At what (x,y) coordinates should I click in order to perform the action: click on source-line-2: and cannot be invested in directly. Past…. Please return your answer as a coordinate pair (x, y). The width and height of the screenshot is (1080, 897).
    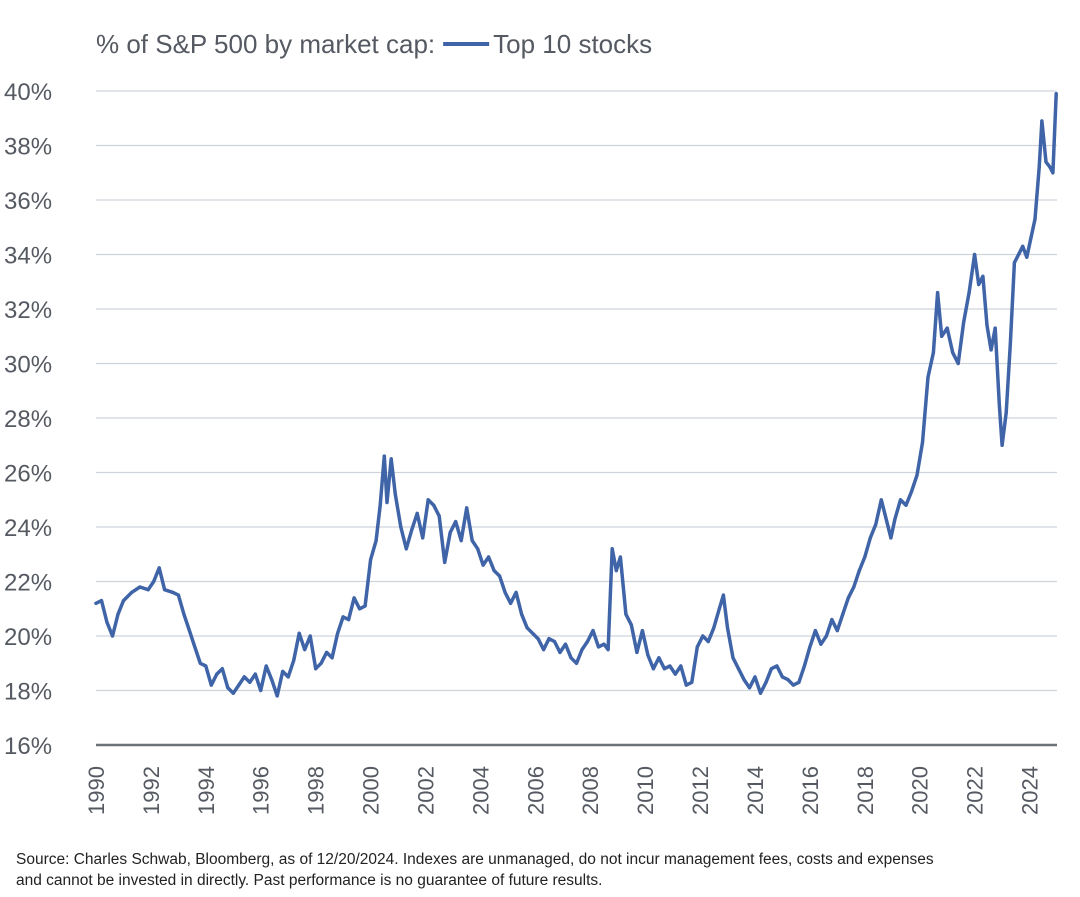
    Looking at the image, I should click on (309, 880).